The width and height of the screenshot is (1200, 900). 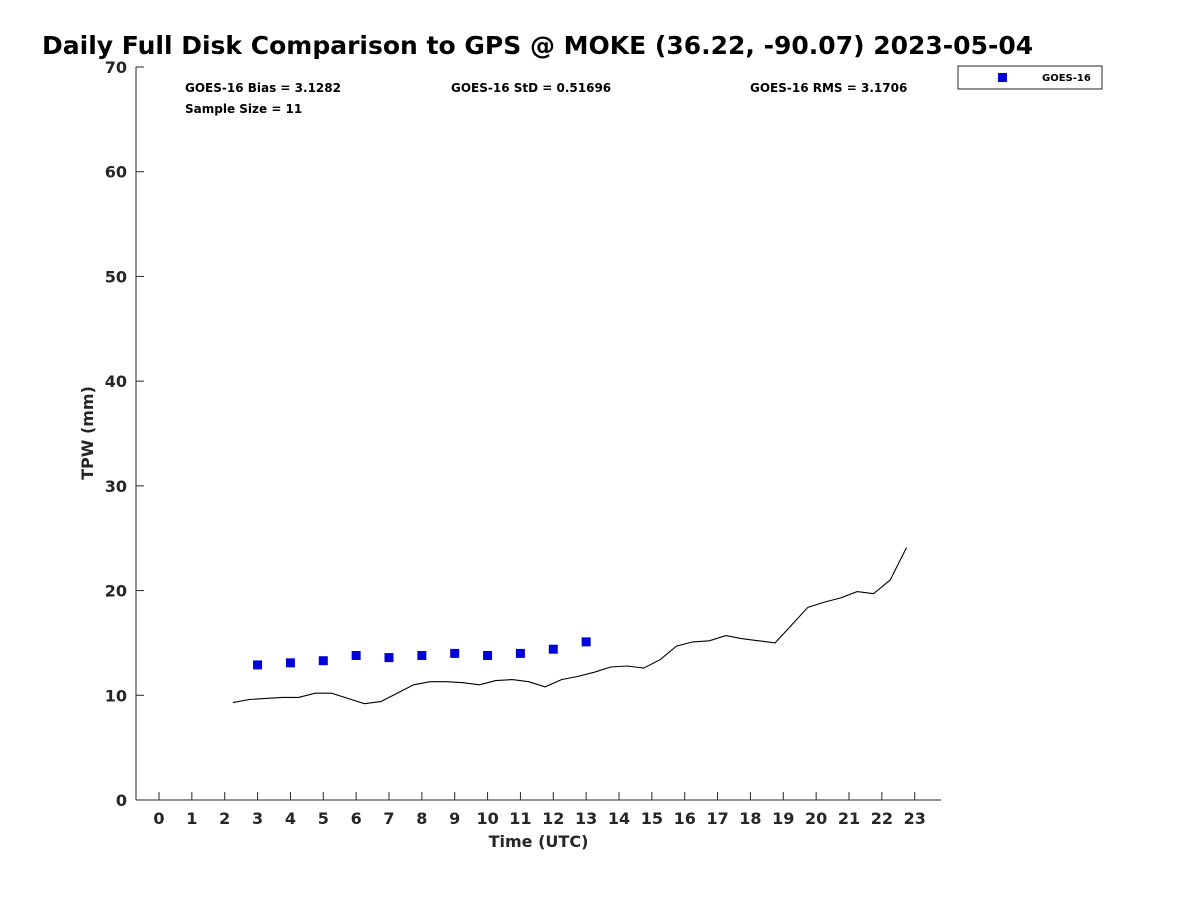 What do you see at coordinates (121, 800) in the screenshot?
I see `y-tick-label: 0` at bounding box center [121, 800].